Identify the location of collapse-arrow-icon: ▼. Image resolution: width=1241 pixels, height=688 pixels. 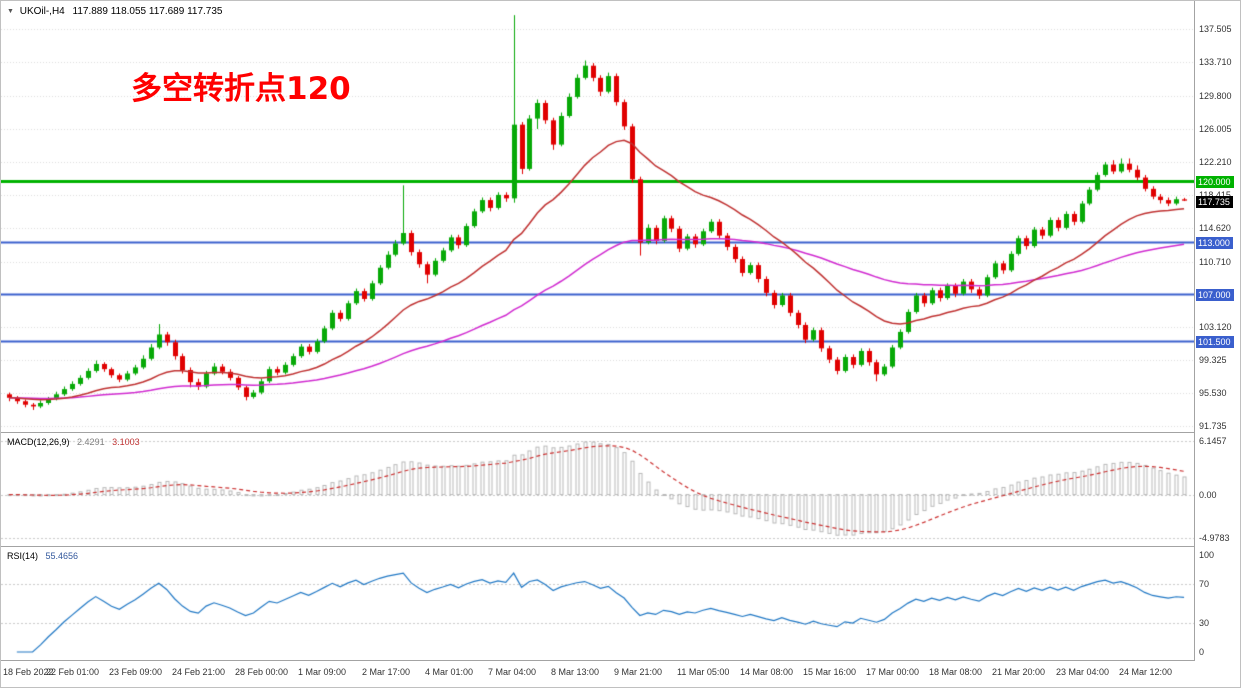
(10, 11).